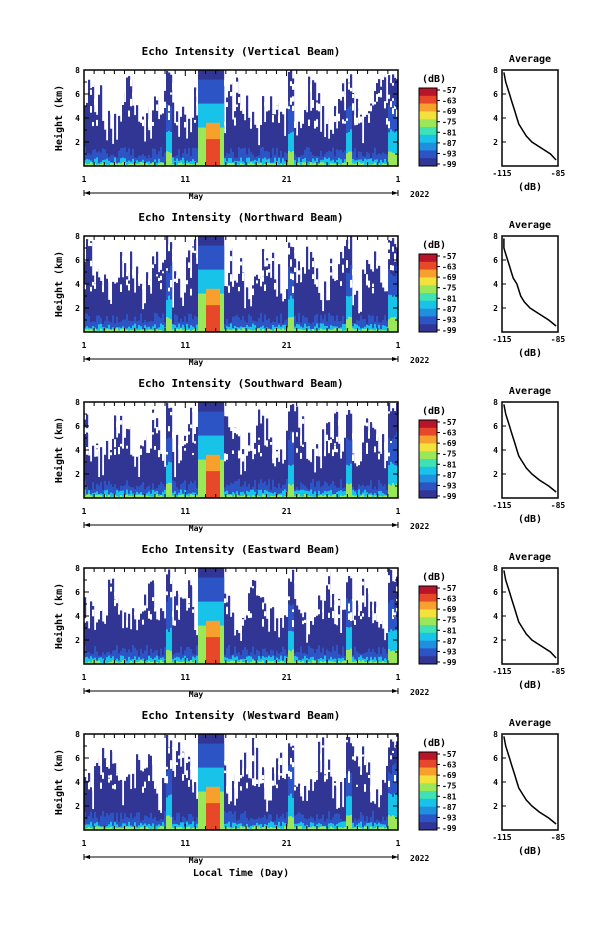  What do you see at coordinates (449, 641) in the screenshot?
I see `colorbar-tick-label: -87` at bounding box center [449, 641].